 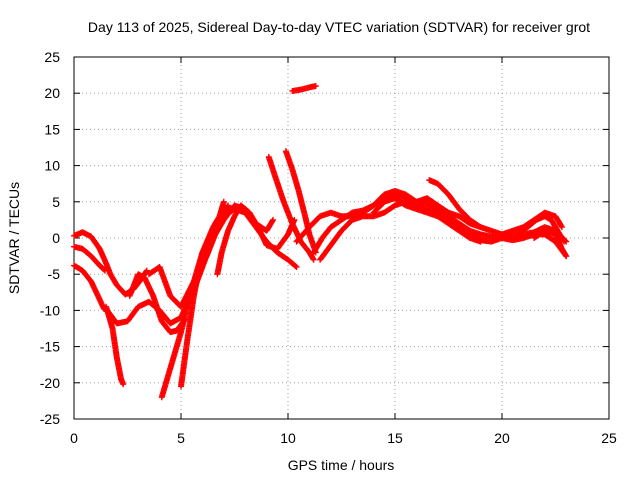 What do you see at coordinates (52, 57) in the screenshot?
I see `y-tick-label: 25` at bounding box center [52, 57].